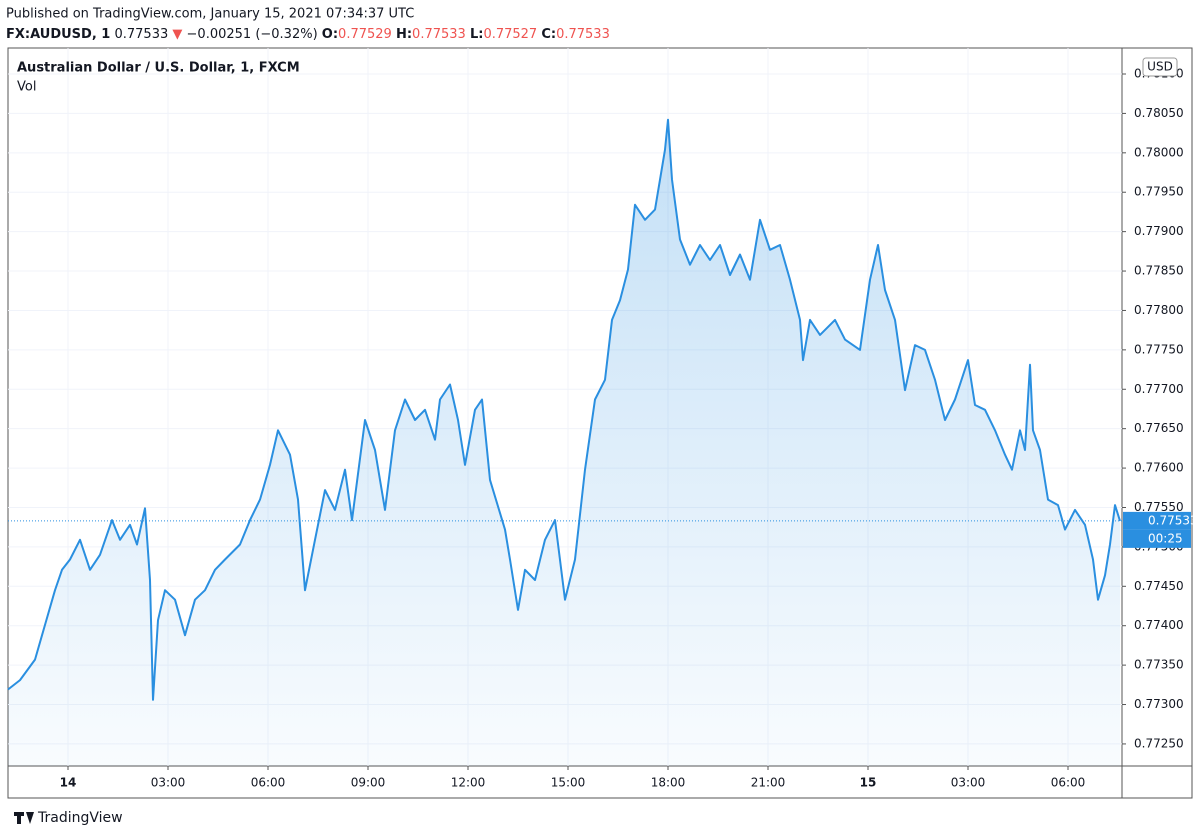 Image resolution: width=1200 pixels, height=839 pixels. What do you see at coordinates (1159, 704) in the screenshot?
I see `y-tick-label: 0.77300` at bounding box center [1159, 704].